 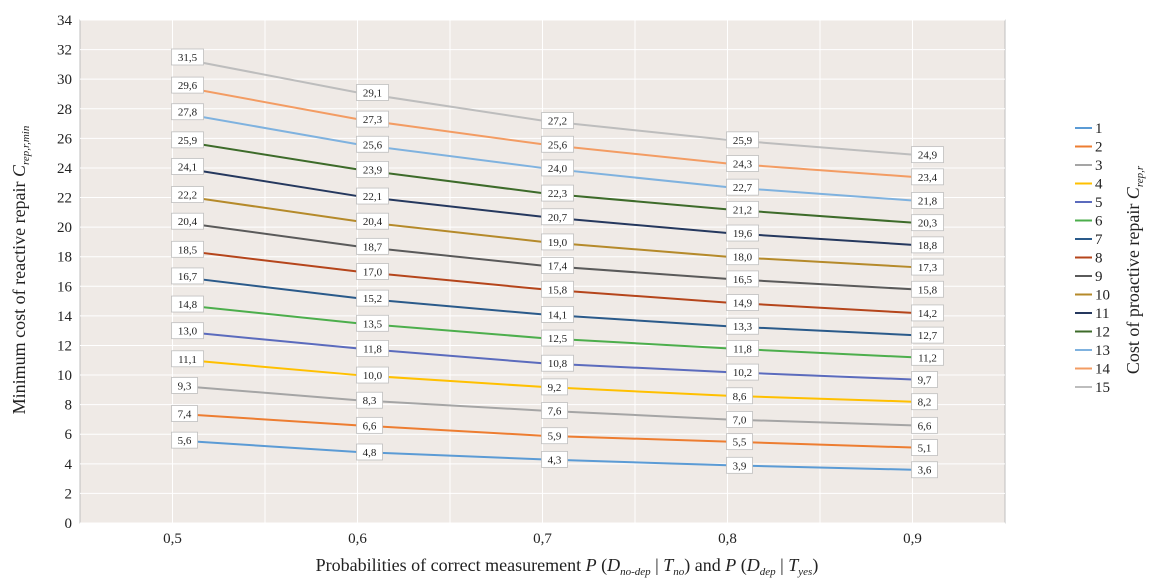 I want to click on data-label-text: 9,7, so click(x=925, y=380).